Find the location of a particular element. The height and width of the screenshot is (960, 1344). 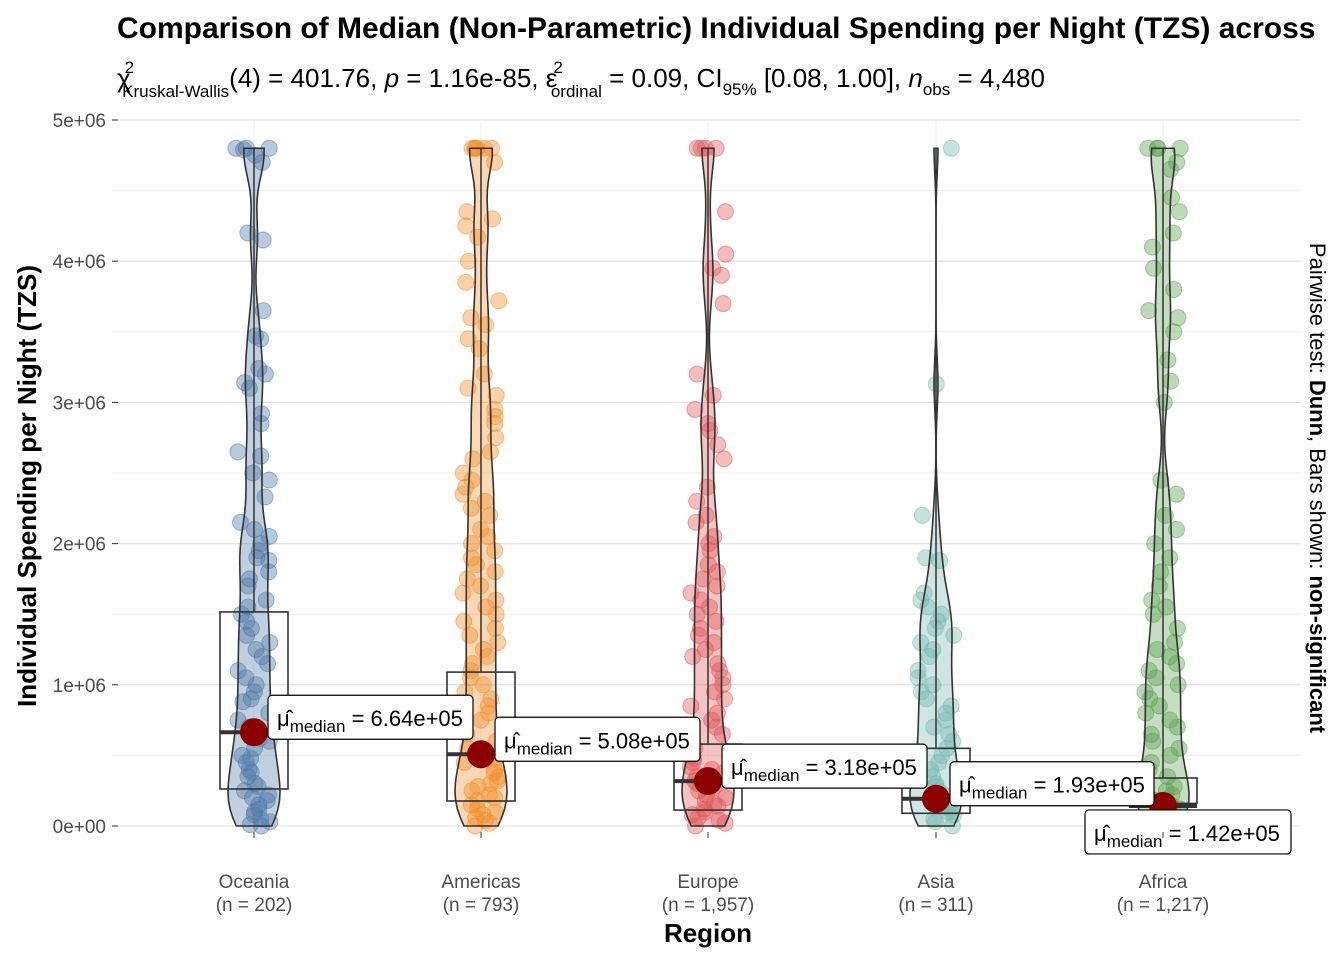

median-label: μ̂median = 1.42e+05 is located at coordinates (1188, 832).